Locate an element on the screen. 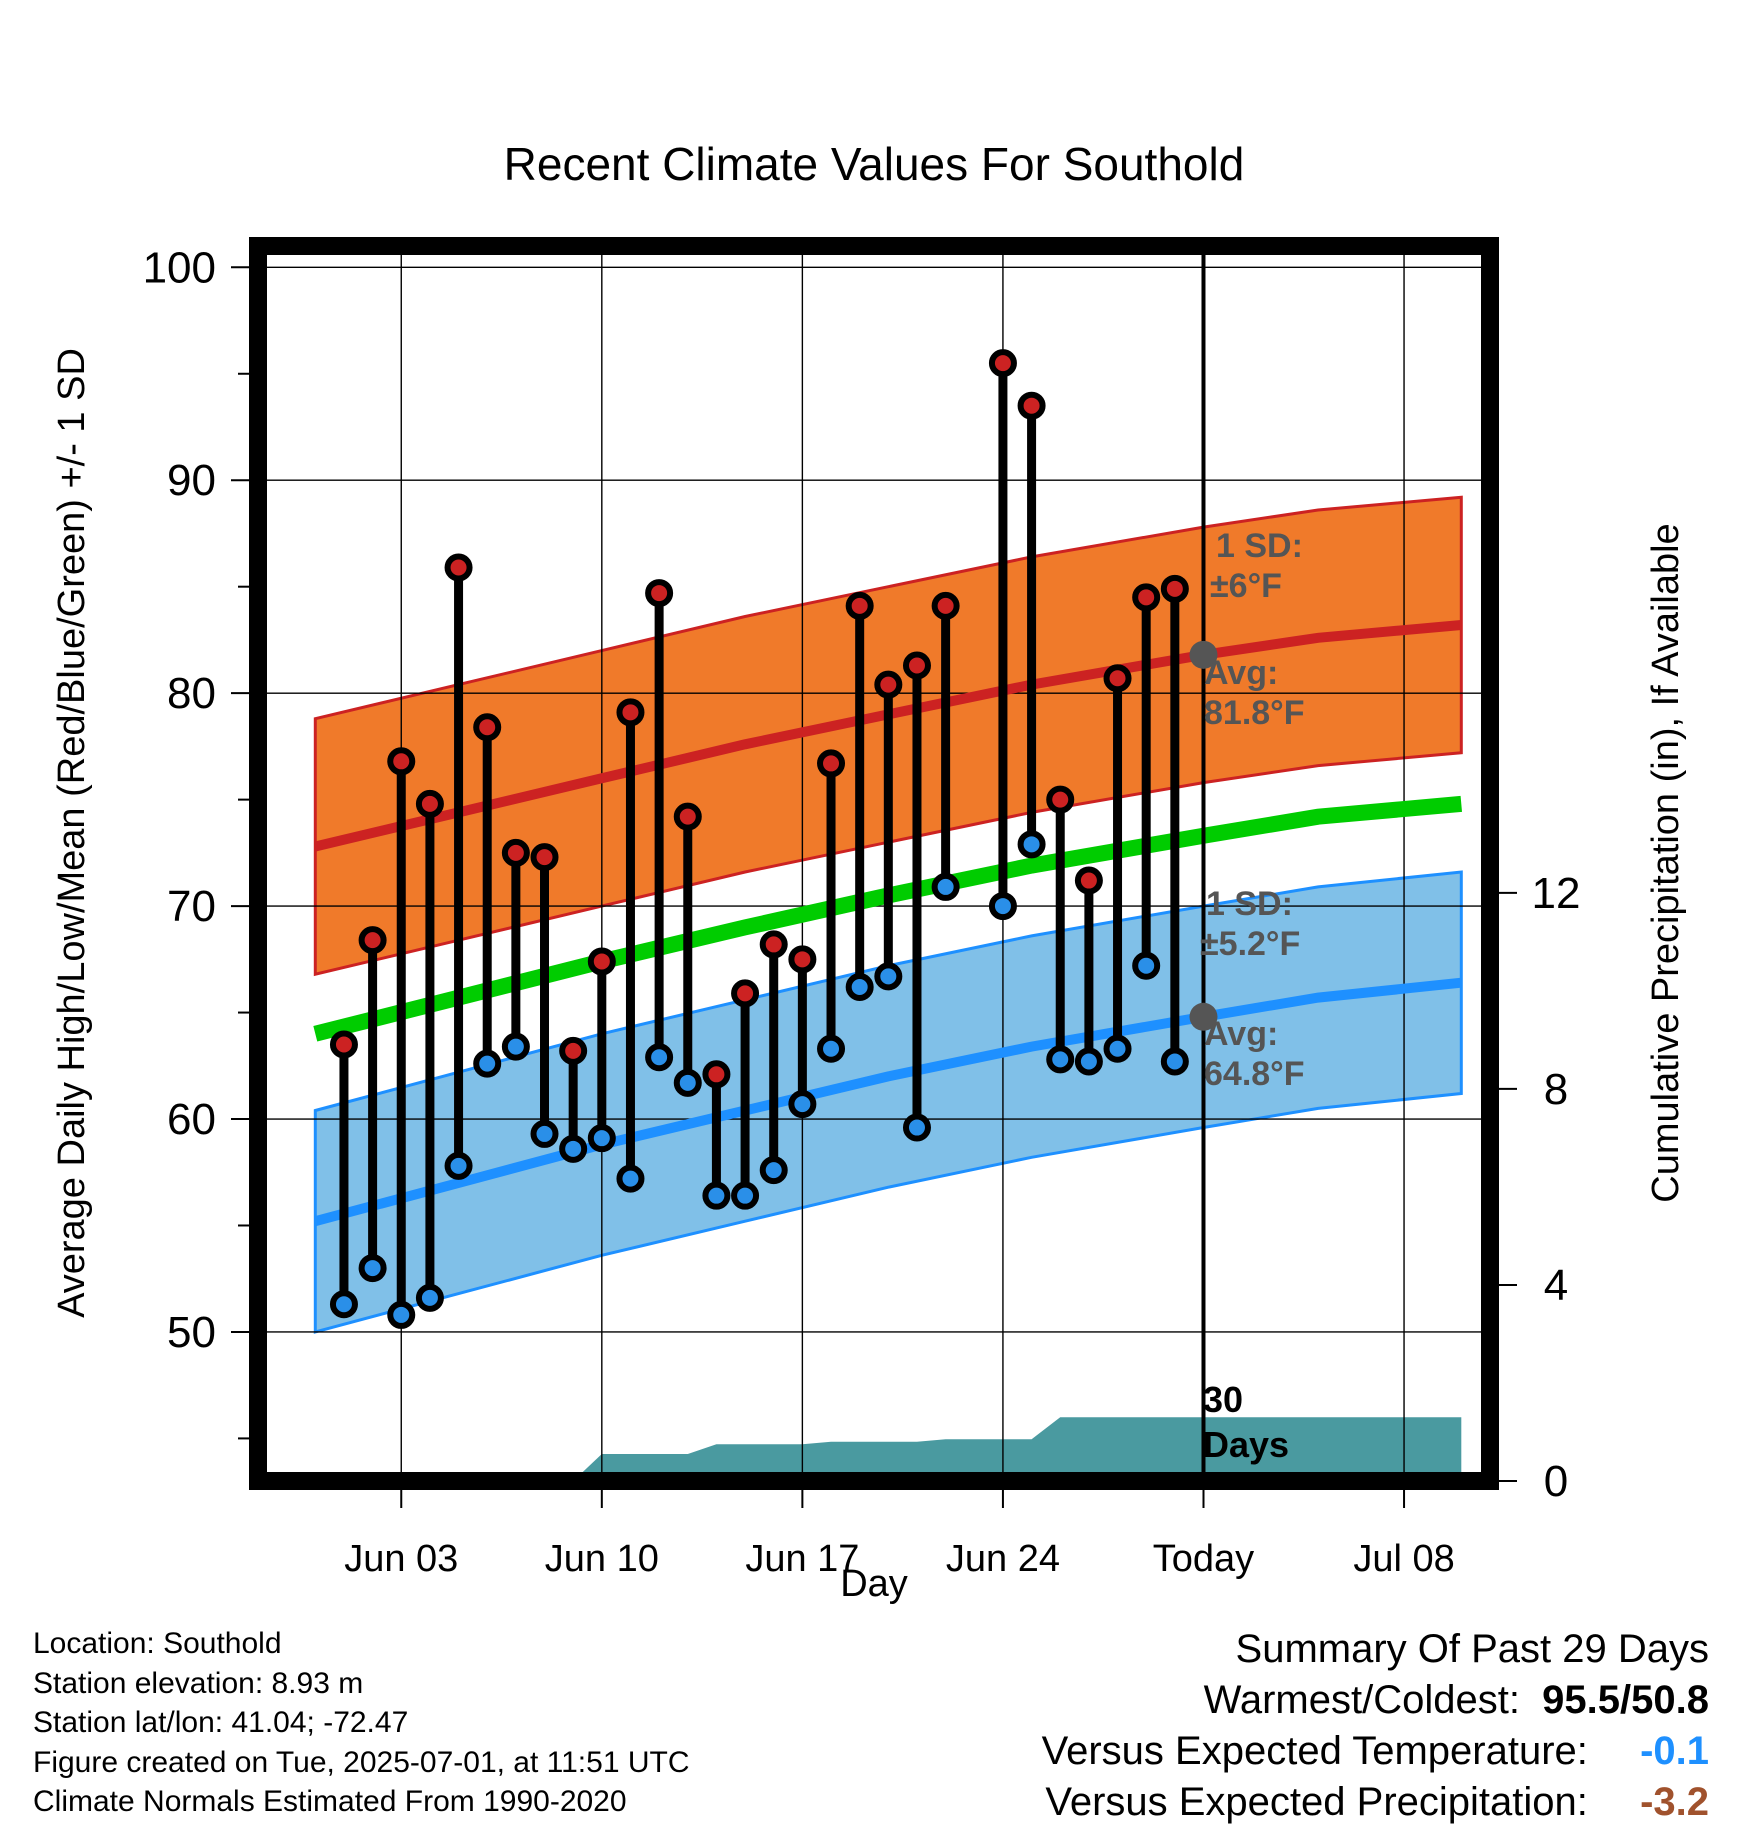 This screenshot has height=1828, width=1748. y2-tick-label: 4 is located at coordinates (1556, 1285).